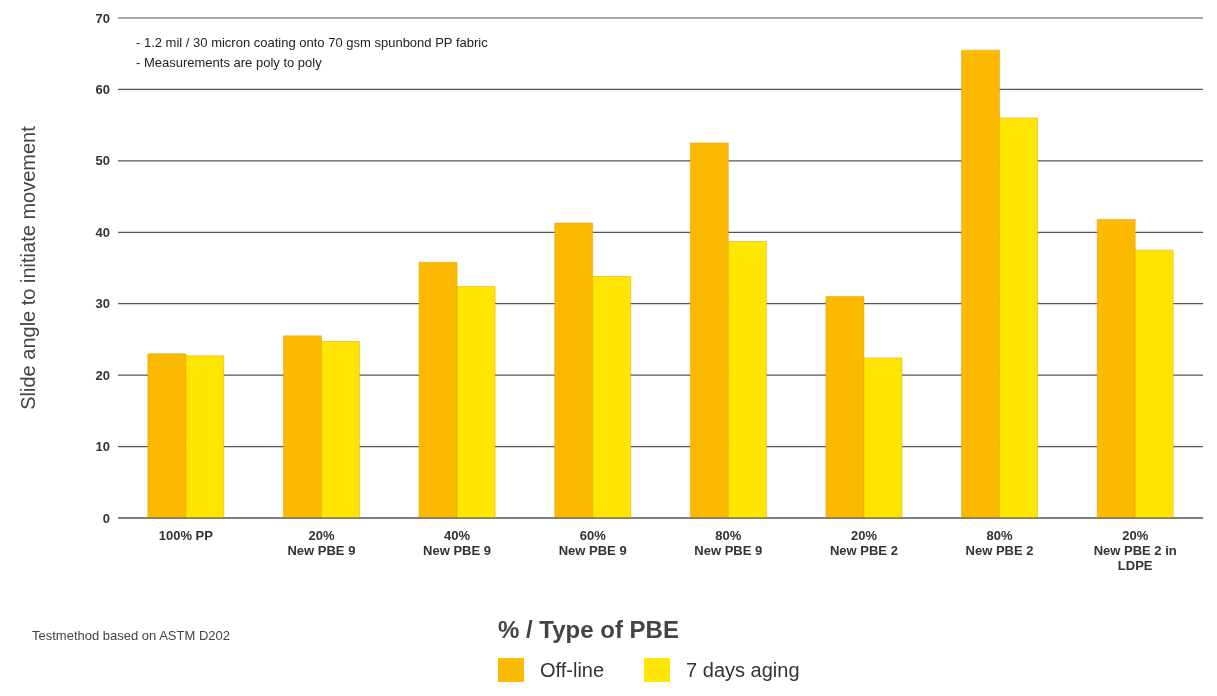 The width and height of the screenshot is (1217, 696). I want to click on x-tick-label: 40% New PBE 9, so click(457, 543).